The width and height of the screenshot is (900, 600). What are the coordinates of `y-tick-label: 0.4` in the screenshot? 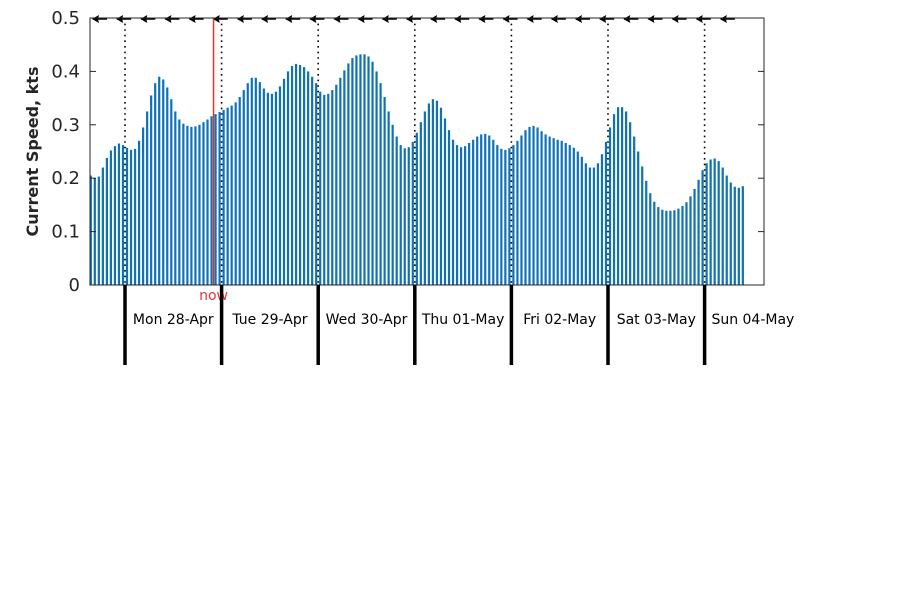 It's located at (65, 71).